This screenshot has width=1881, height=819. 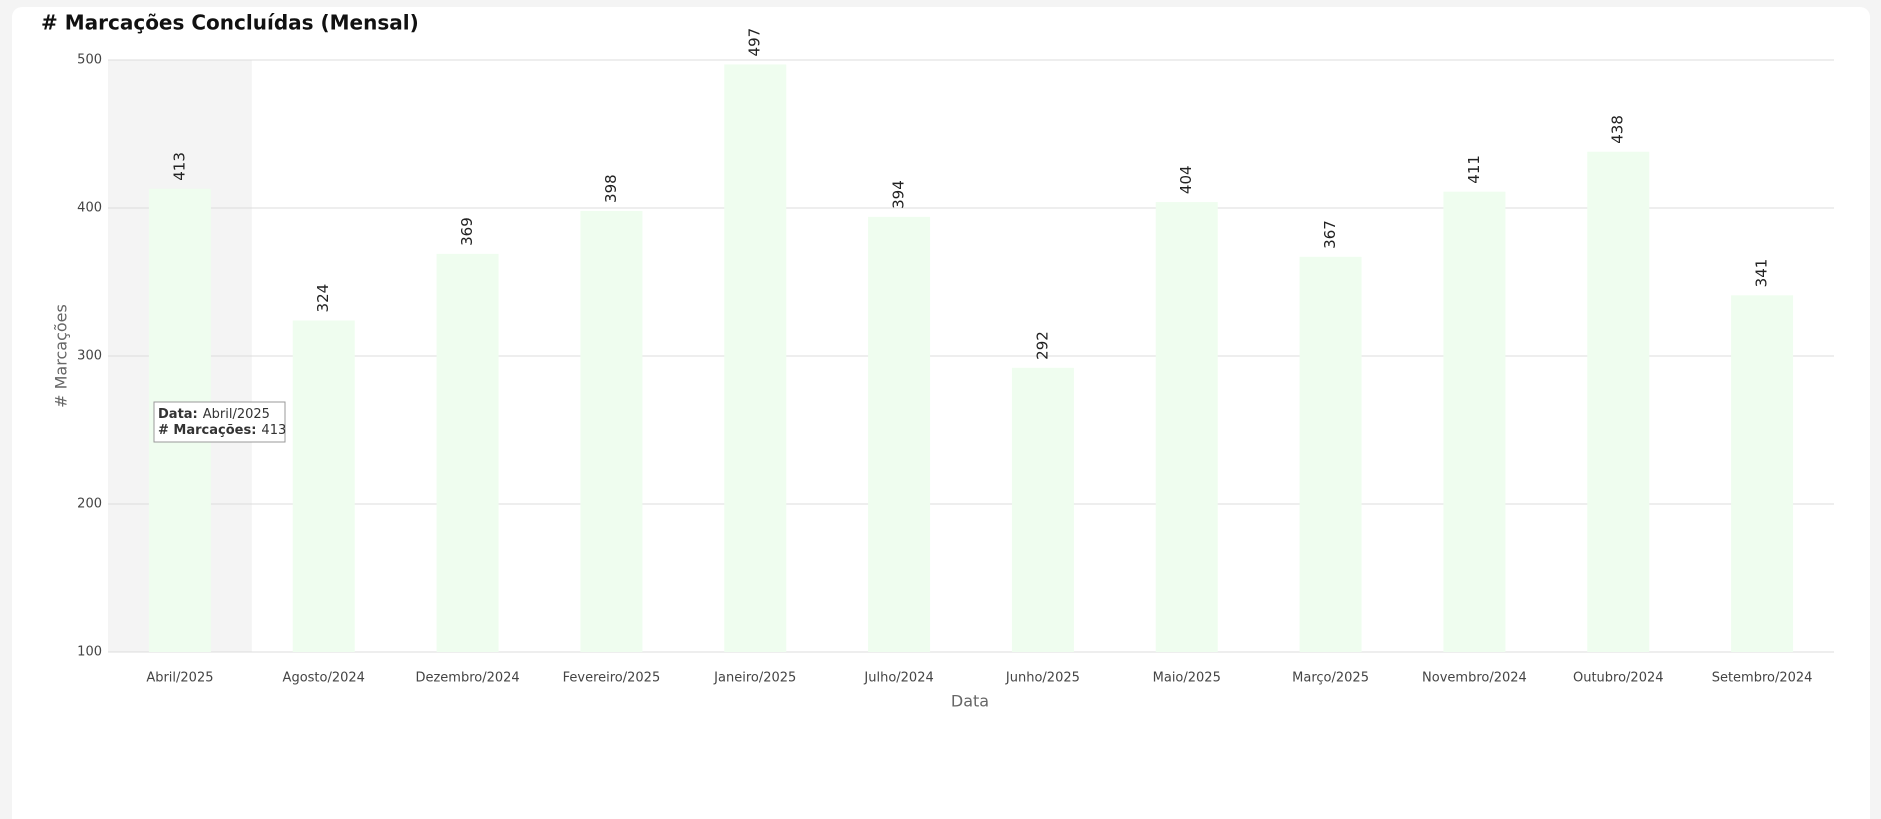 What do you see at coordinates (1042, 678) in the screenshot?
I see `x-tick-label: Junho/2025` at bounding box center [1042, 678].